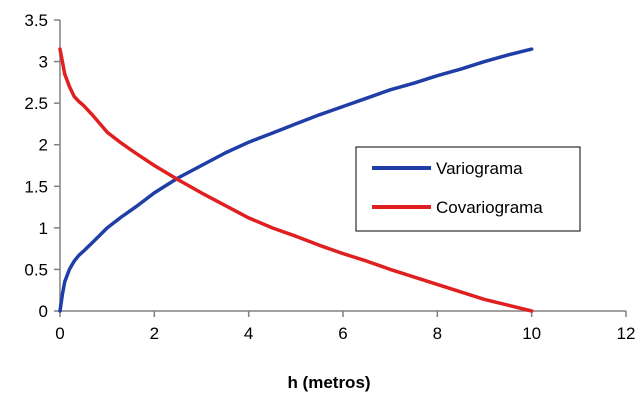 This screenshot has height=394, width=639. I want to click on x-tick-label: 0, so click(59, 333).